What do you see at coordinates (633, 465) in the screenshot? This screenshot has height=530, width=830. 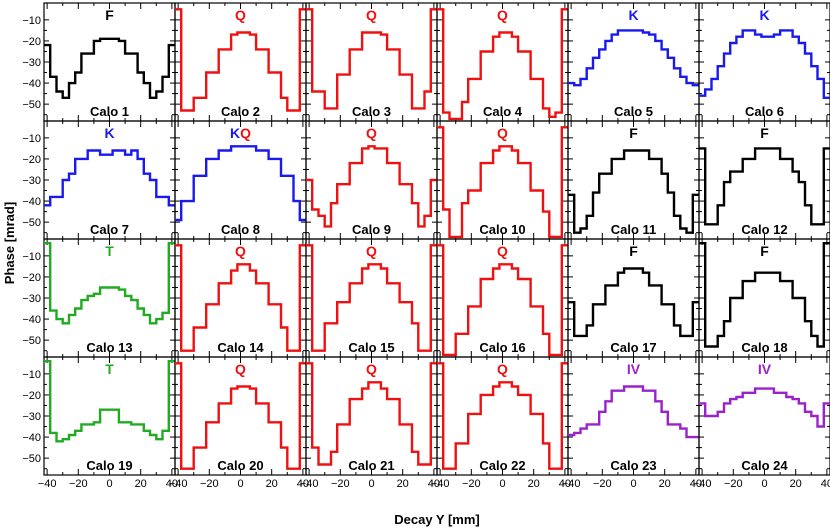 I see `panel-label: Calo 23` at bounding box center [633, 465].